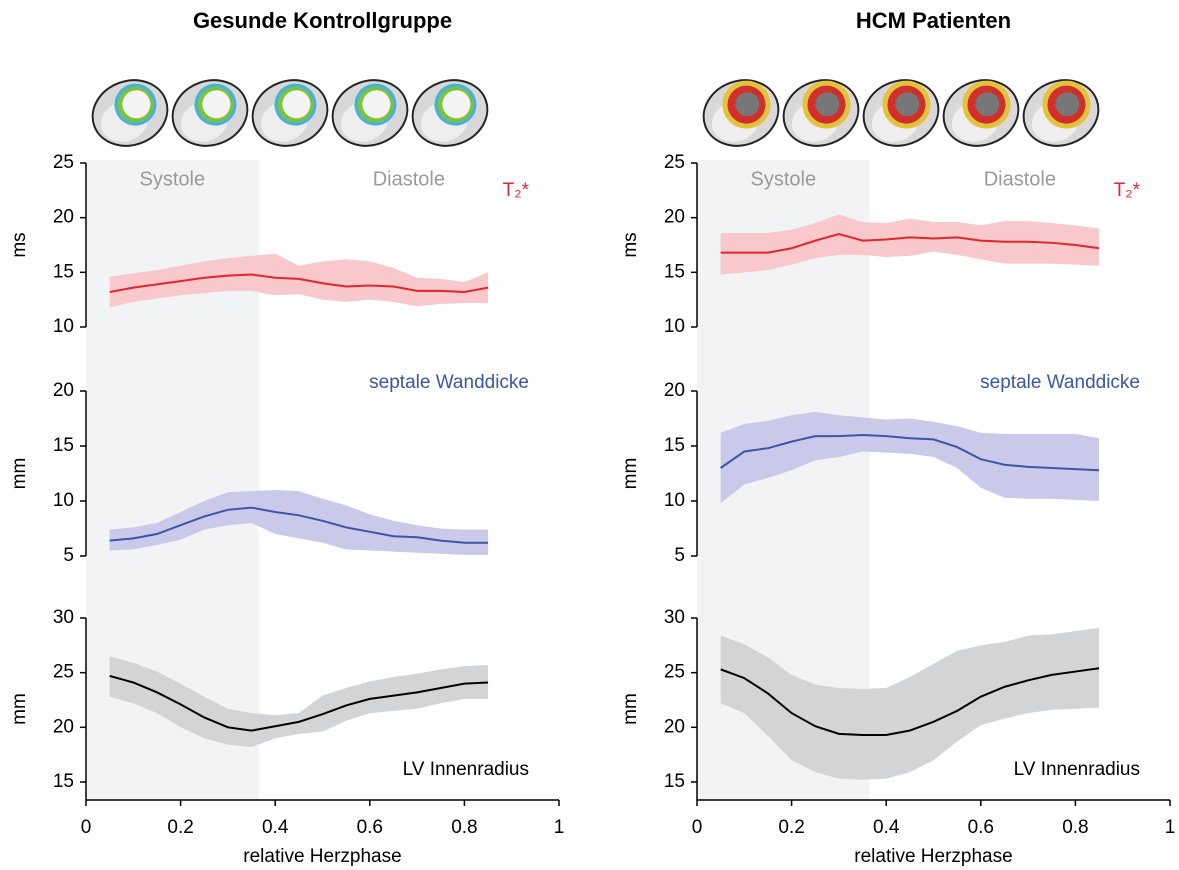 This screenshot has height=870, width=1179. Describe the element at coordinates (933, 20) in the screenshot. I see `panel-title: HCM Patienten` at that location.